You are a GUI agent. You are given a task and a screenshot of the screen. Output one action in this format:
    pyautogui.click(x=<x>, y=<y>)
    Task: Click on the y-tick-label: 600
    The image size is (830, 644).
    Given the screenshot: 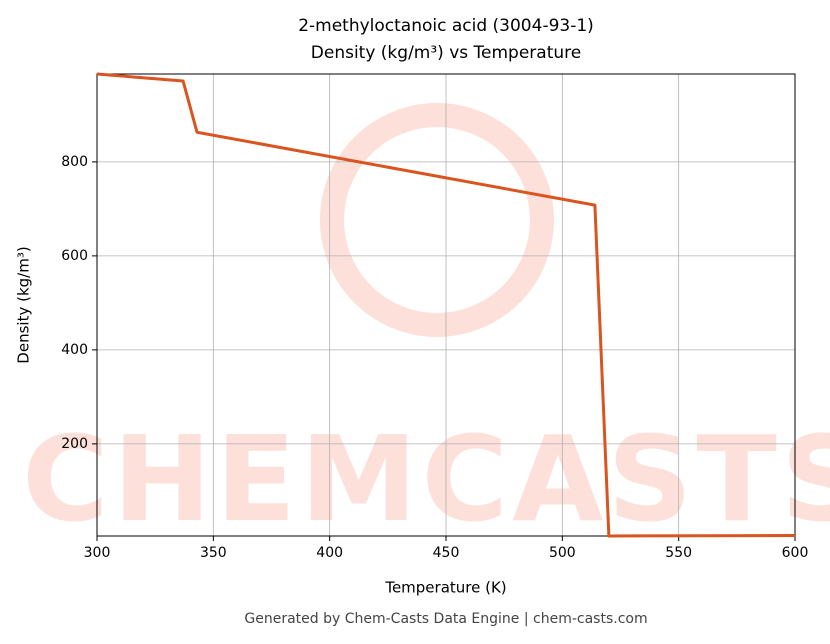 What is the action you would take?
    pyautogui.click(x=74, y=256)
    